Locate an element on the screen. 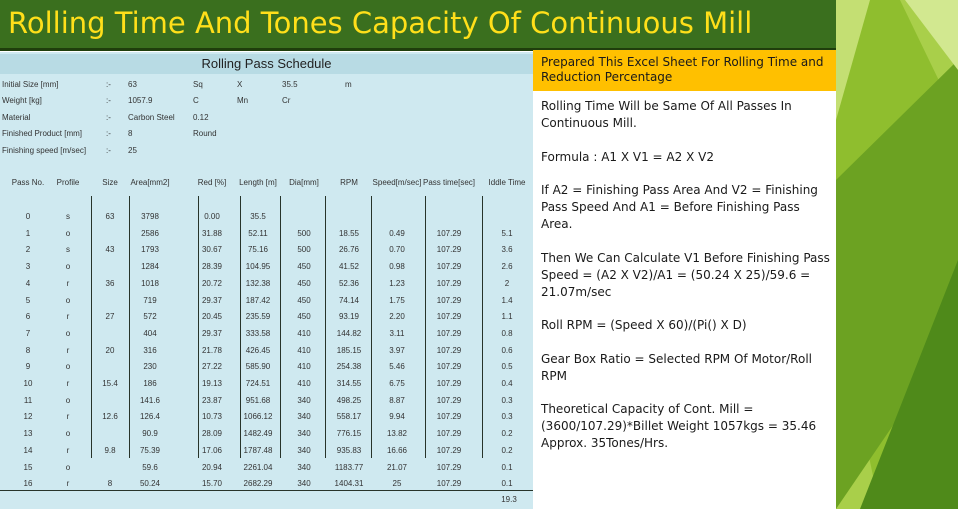  table-cell: 132.38 is located at coordinates (258, 283).